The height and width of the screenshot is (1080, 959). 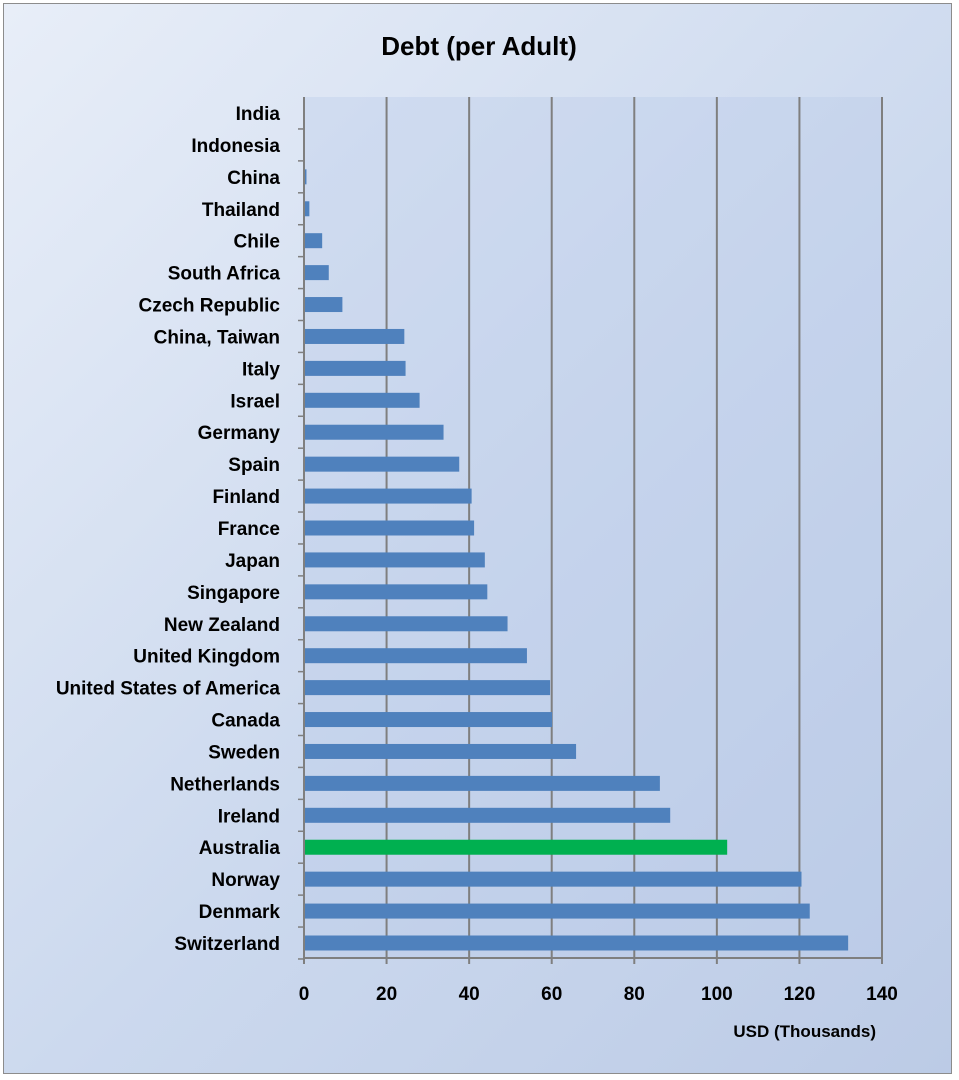 I want to click on category-label: New Zealand, so click(x=222, y=625).